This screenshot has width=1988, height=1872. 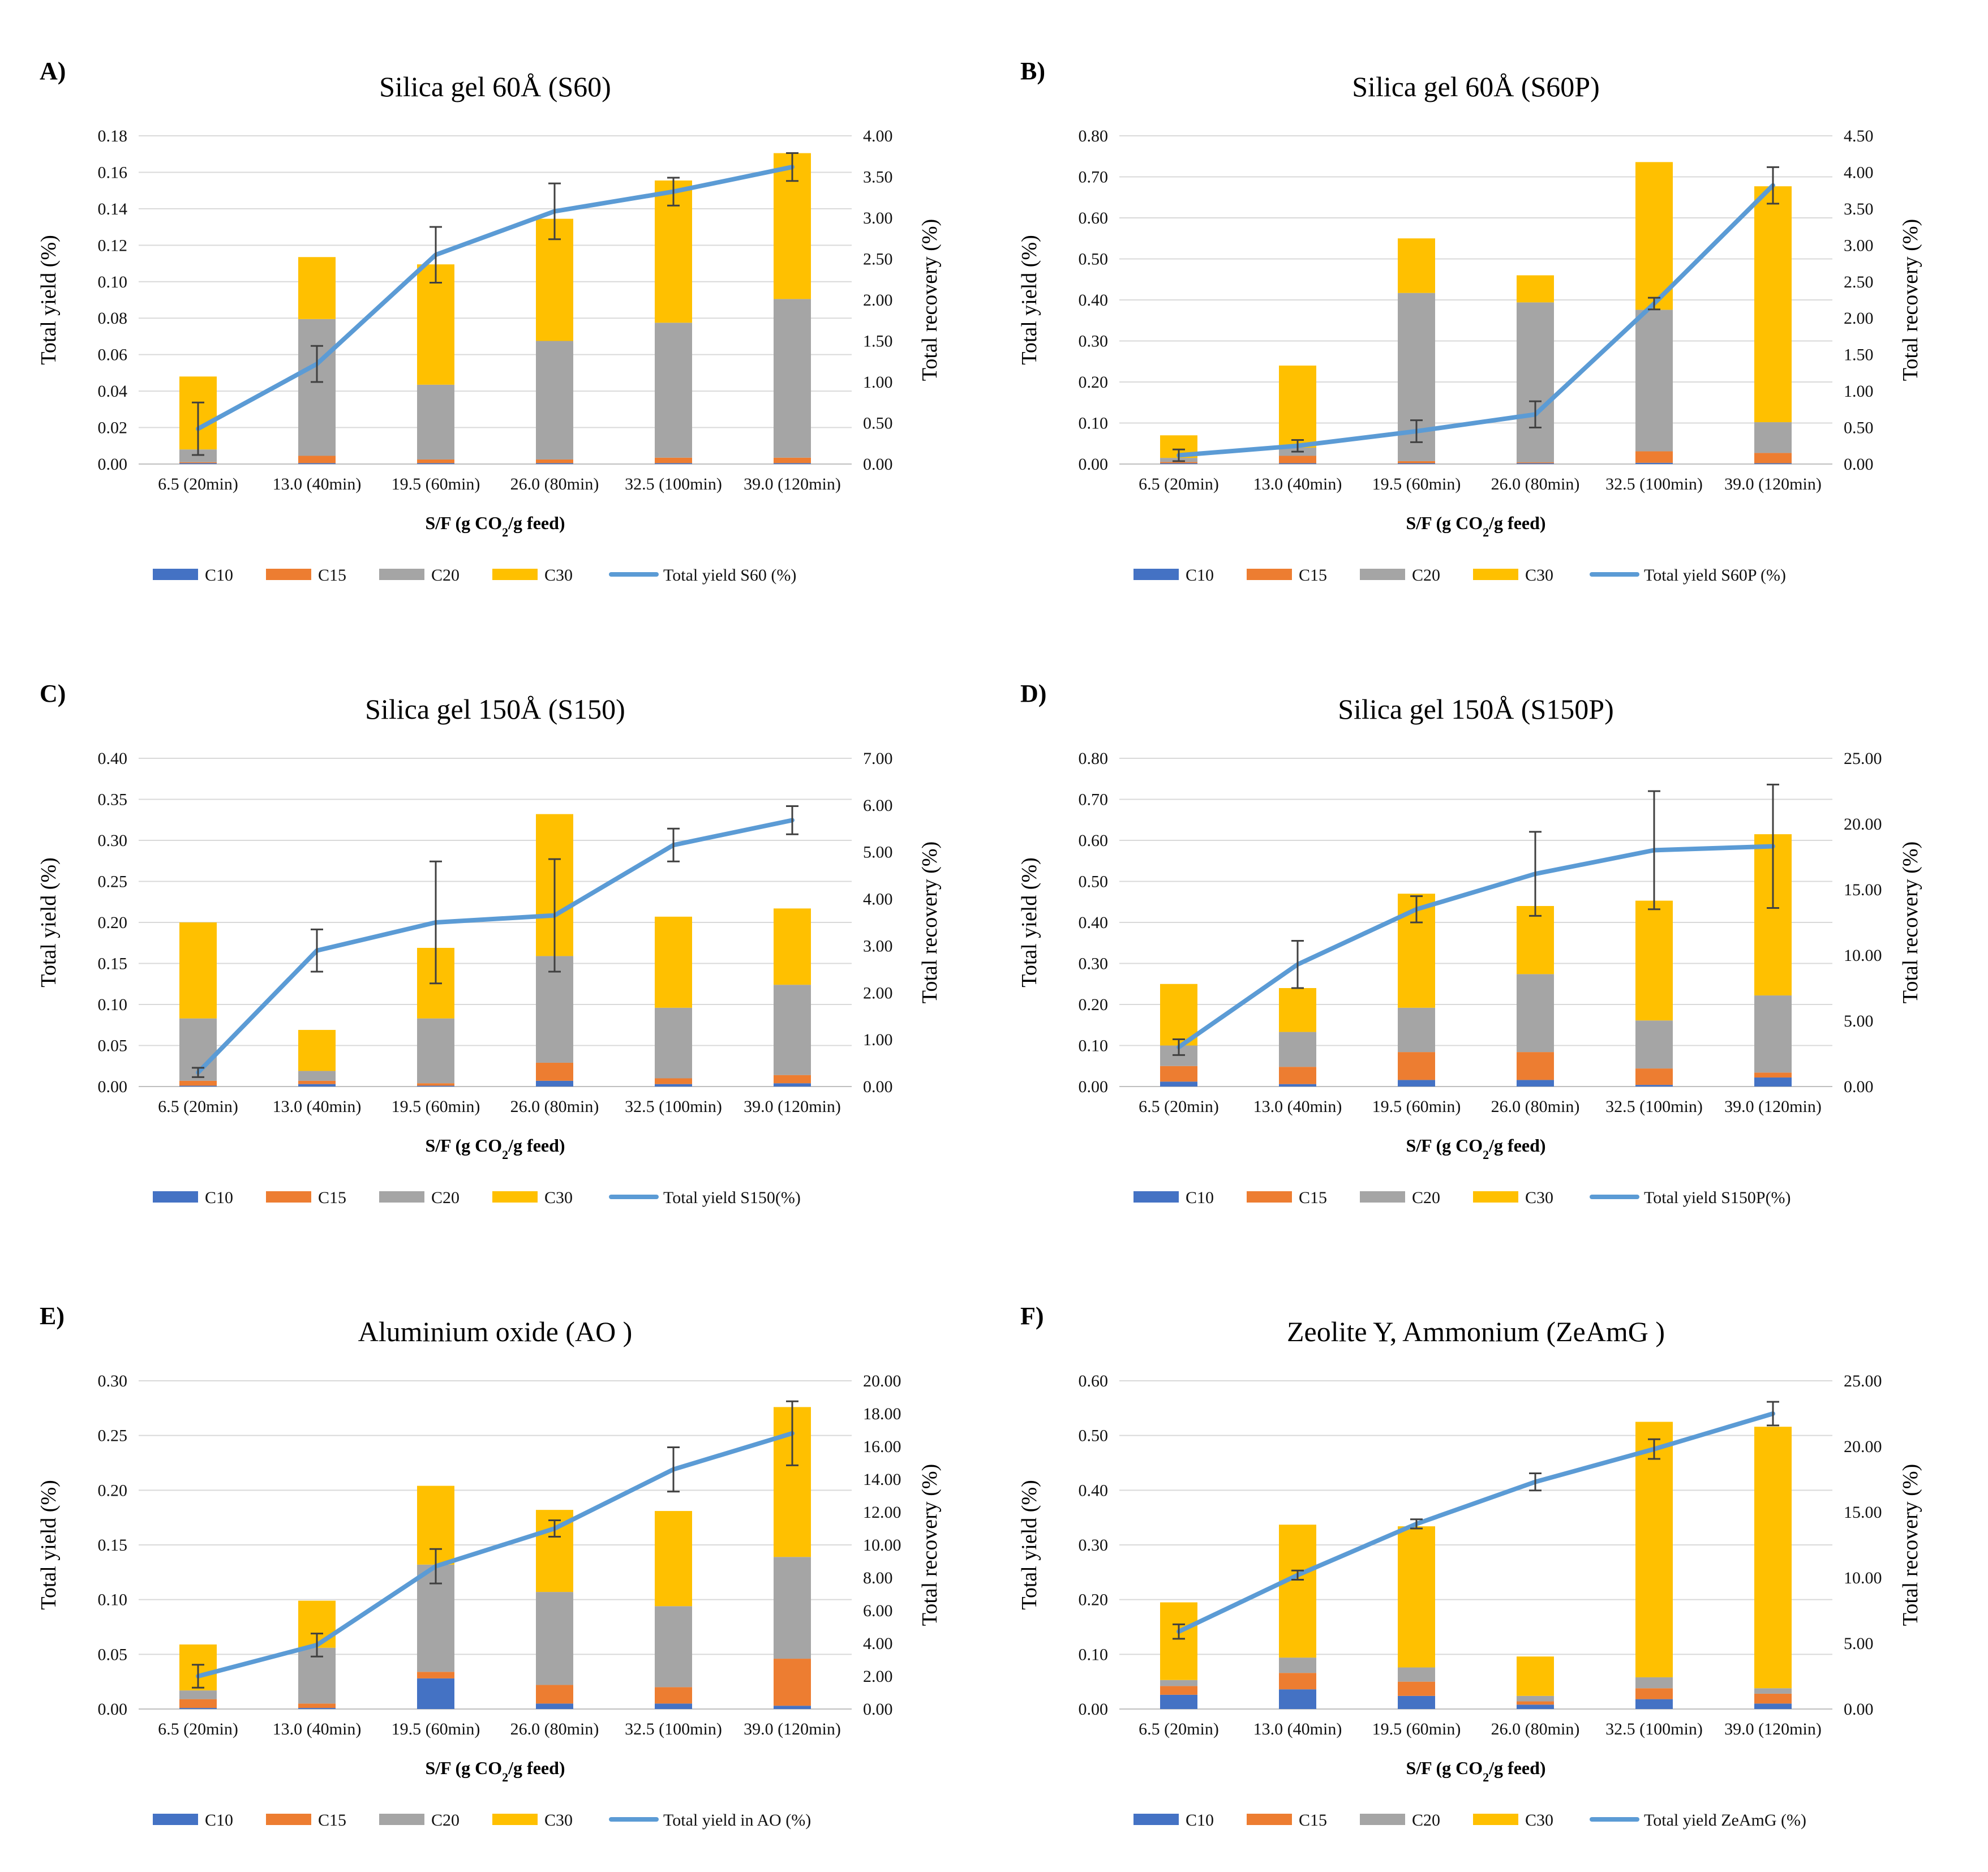 What do you see at coordinates (1859, 1709) in the screenshot?
I see `y2-tick-label: 0.00` at bounding box center [1859, 1709].